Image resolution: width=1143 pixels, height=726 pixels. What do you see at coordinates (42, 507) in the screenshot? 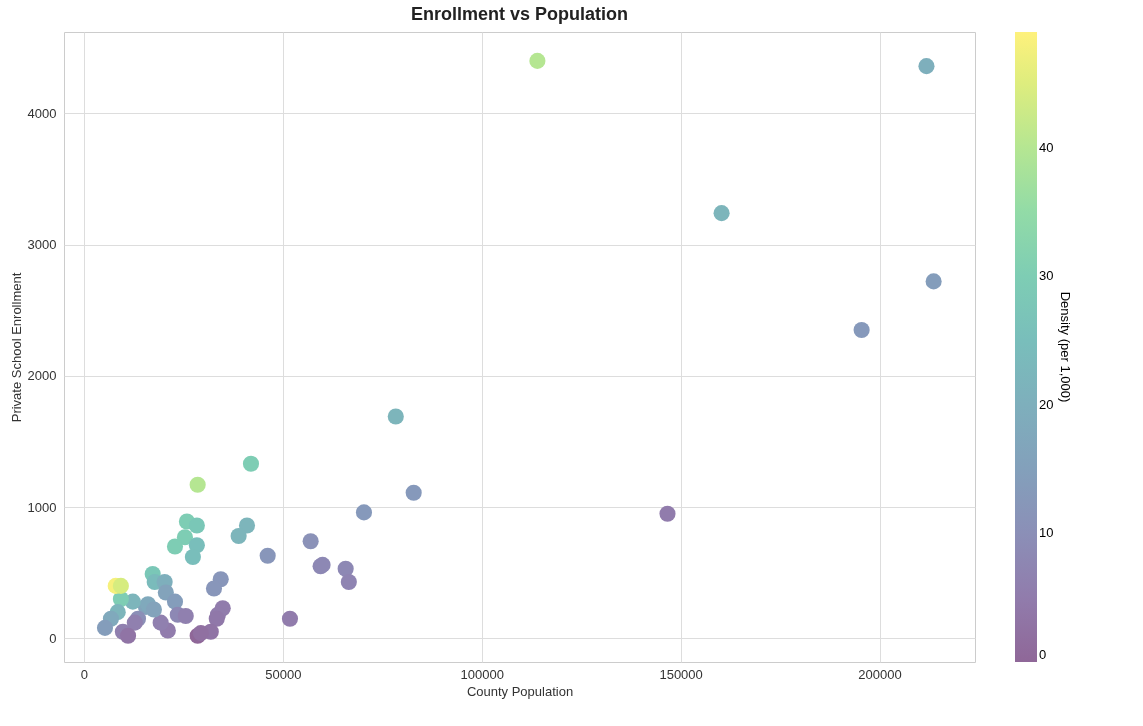
I see `y-tick-label: 1000` at bounding box center [42, 507].